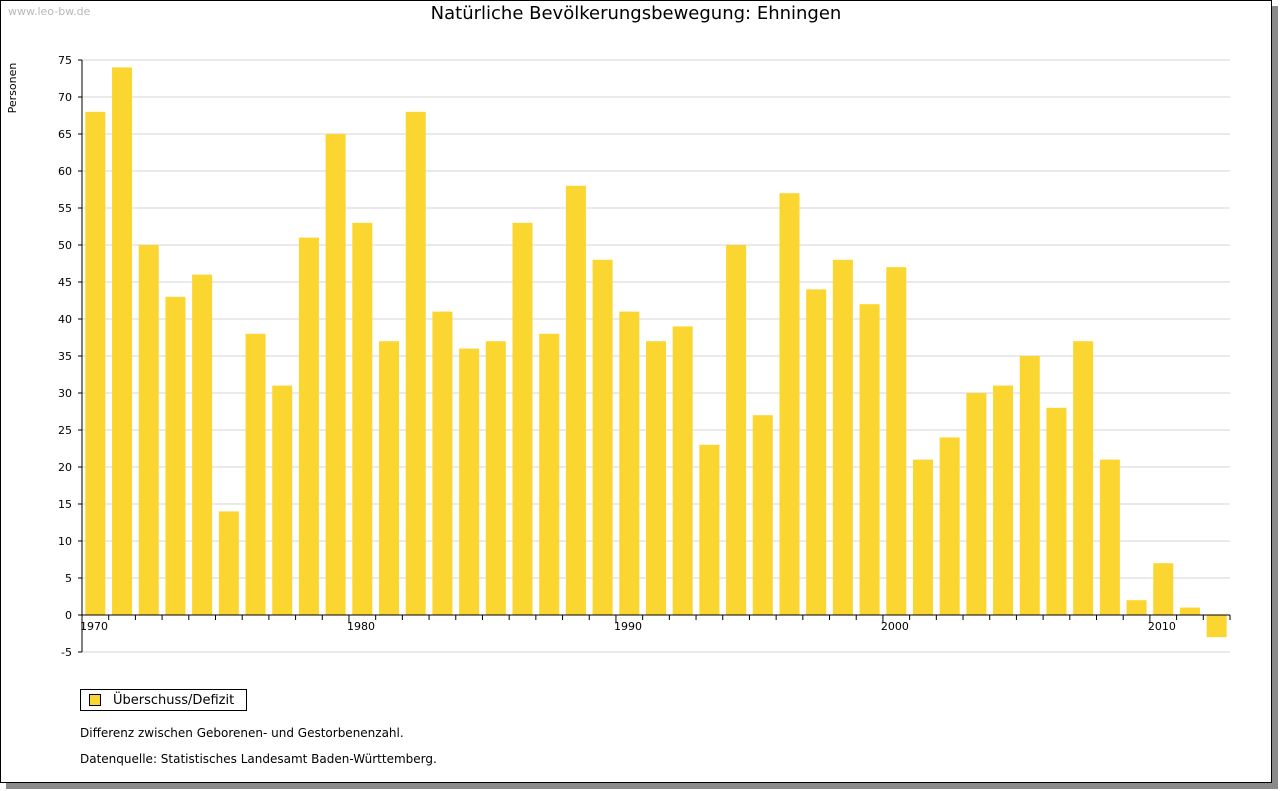 This screenshot has width=1280, height=791. What do you see at coordinates (68, 578) in the screenshot?
I see `y-tick-label: 5` at bounding box center [68, 578].